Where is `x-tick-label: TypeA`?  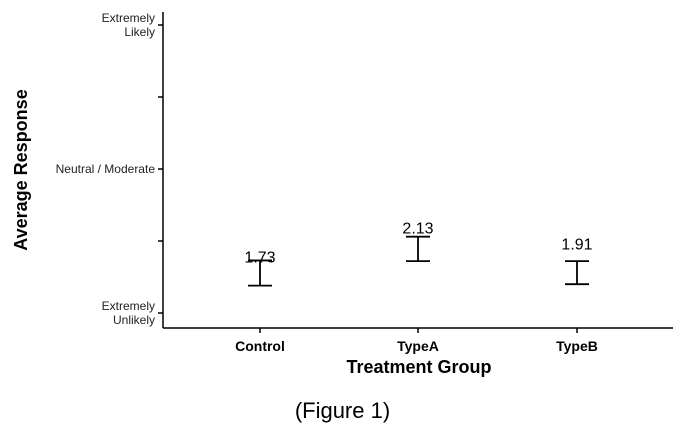
x-tick-label: TypeA is located at coordinates (418, 346).